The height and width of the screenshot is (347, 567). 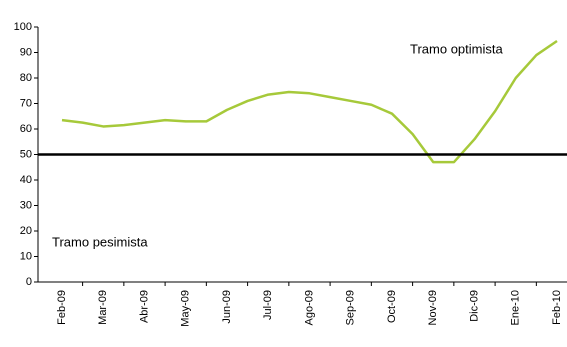 What do you see at coordinates (26, 231) in the screenshot?
I see `y-tick-label: 20` at bounding box center [26, 231].